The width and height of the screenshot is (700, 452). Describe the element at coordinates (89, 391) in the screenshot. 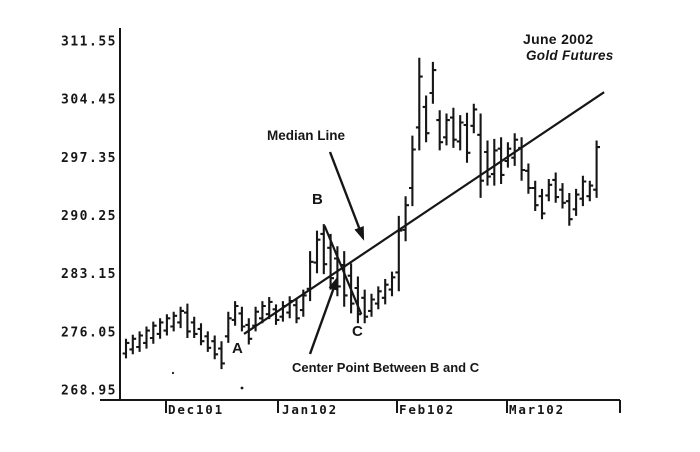

I see `y-axis-label: 268.95` at that location.